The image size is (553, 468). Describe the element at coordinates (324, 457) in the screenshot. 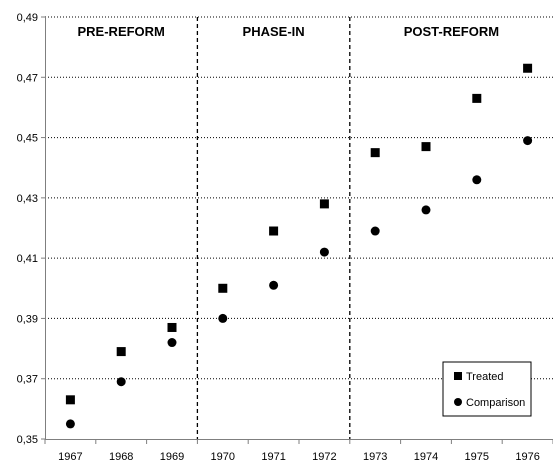

I see `x-tick-label: 1972` at that location.